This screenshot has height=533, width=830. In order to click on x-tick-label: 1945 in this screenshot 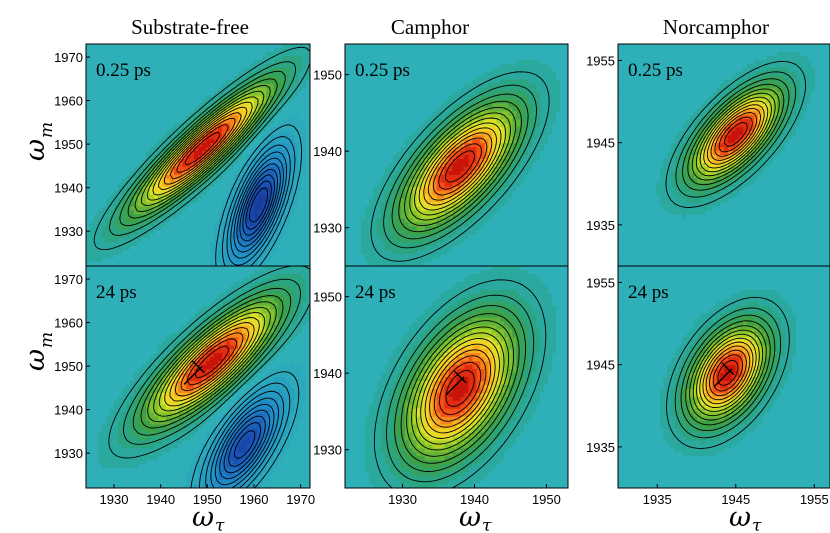, I will do `click(735, 499)`.